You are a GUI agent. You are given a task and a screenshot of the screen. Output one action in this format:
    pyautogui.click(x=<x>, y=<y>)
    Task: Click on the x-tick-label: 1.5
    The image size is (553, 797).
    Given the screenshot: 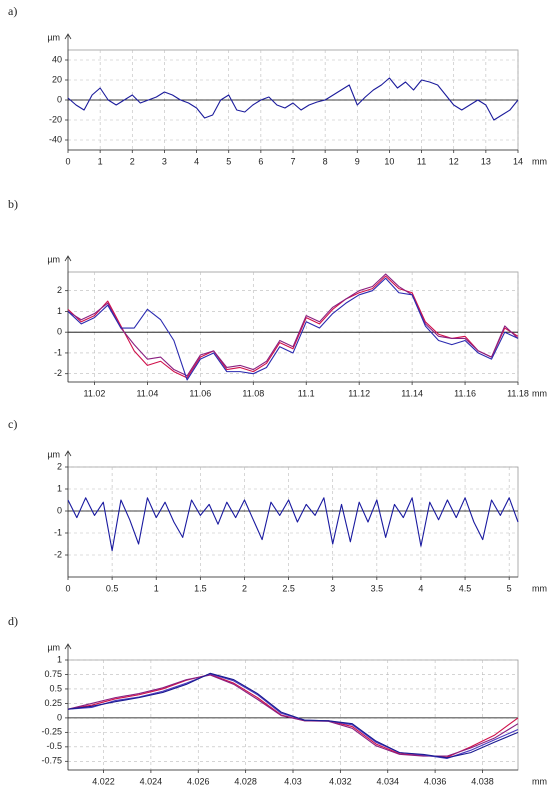 What is the action you would take?
    pyautogui.click(x=200, y=588)
    